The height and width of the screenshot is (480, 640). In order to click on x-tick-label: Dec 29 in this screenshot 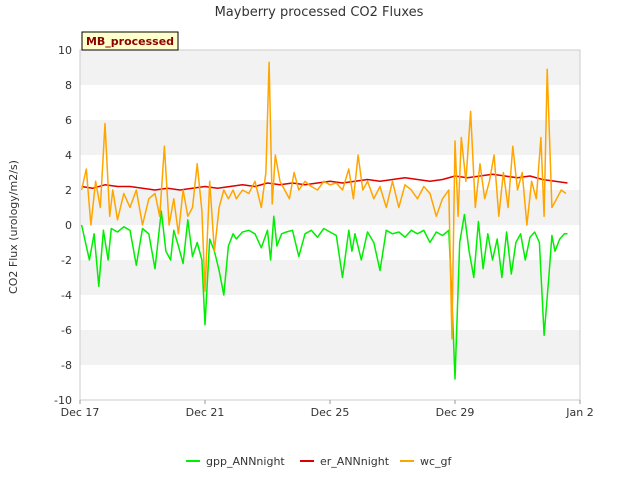, I will do `click(455, 412)`.